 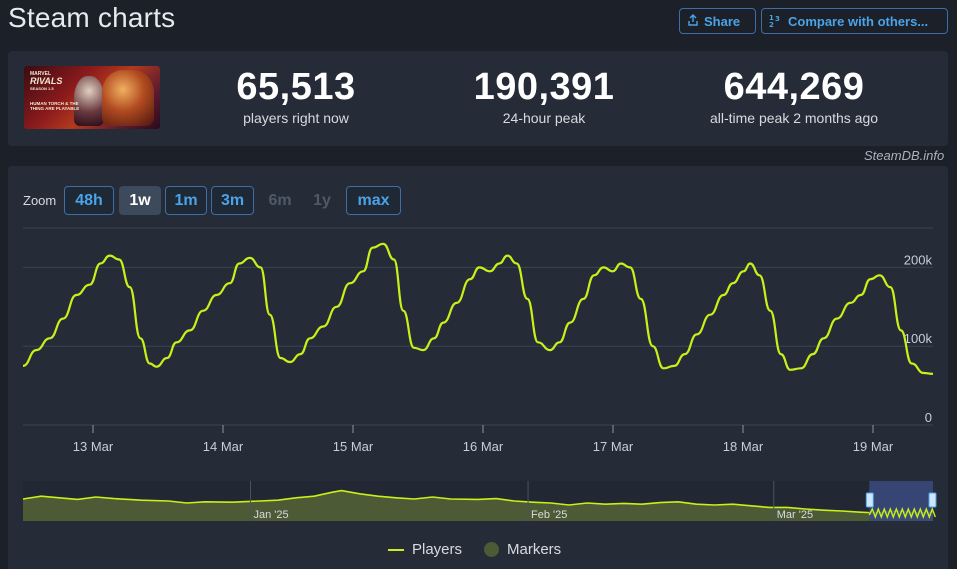 What do you see at coordinates (722, 21) in the screenshot?
I see `share-label: Share` at bounding box center [722, 21].